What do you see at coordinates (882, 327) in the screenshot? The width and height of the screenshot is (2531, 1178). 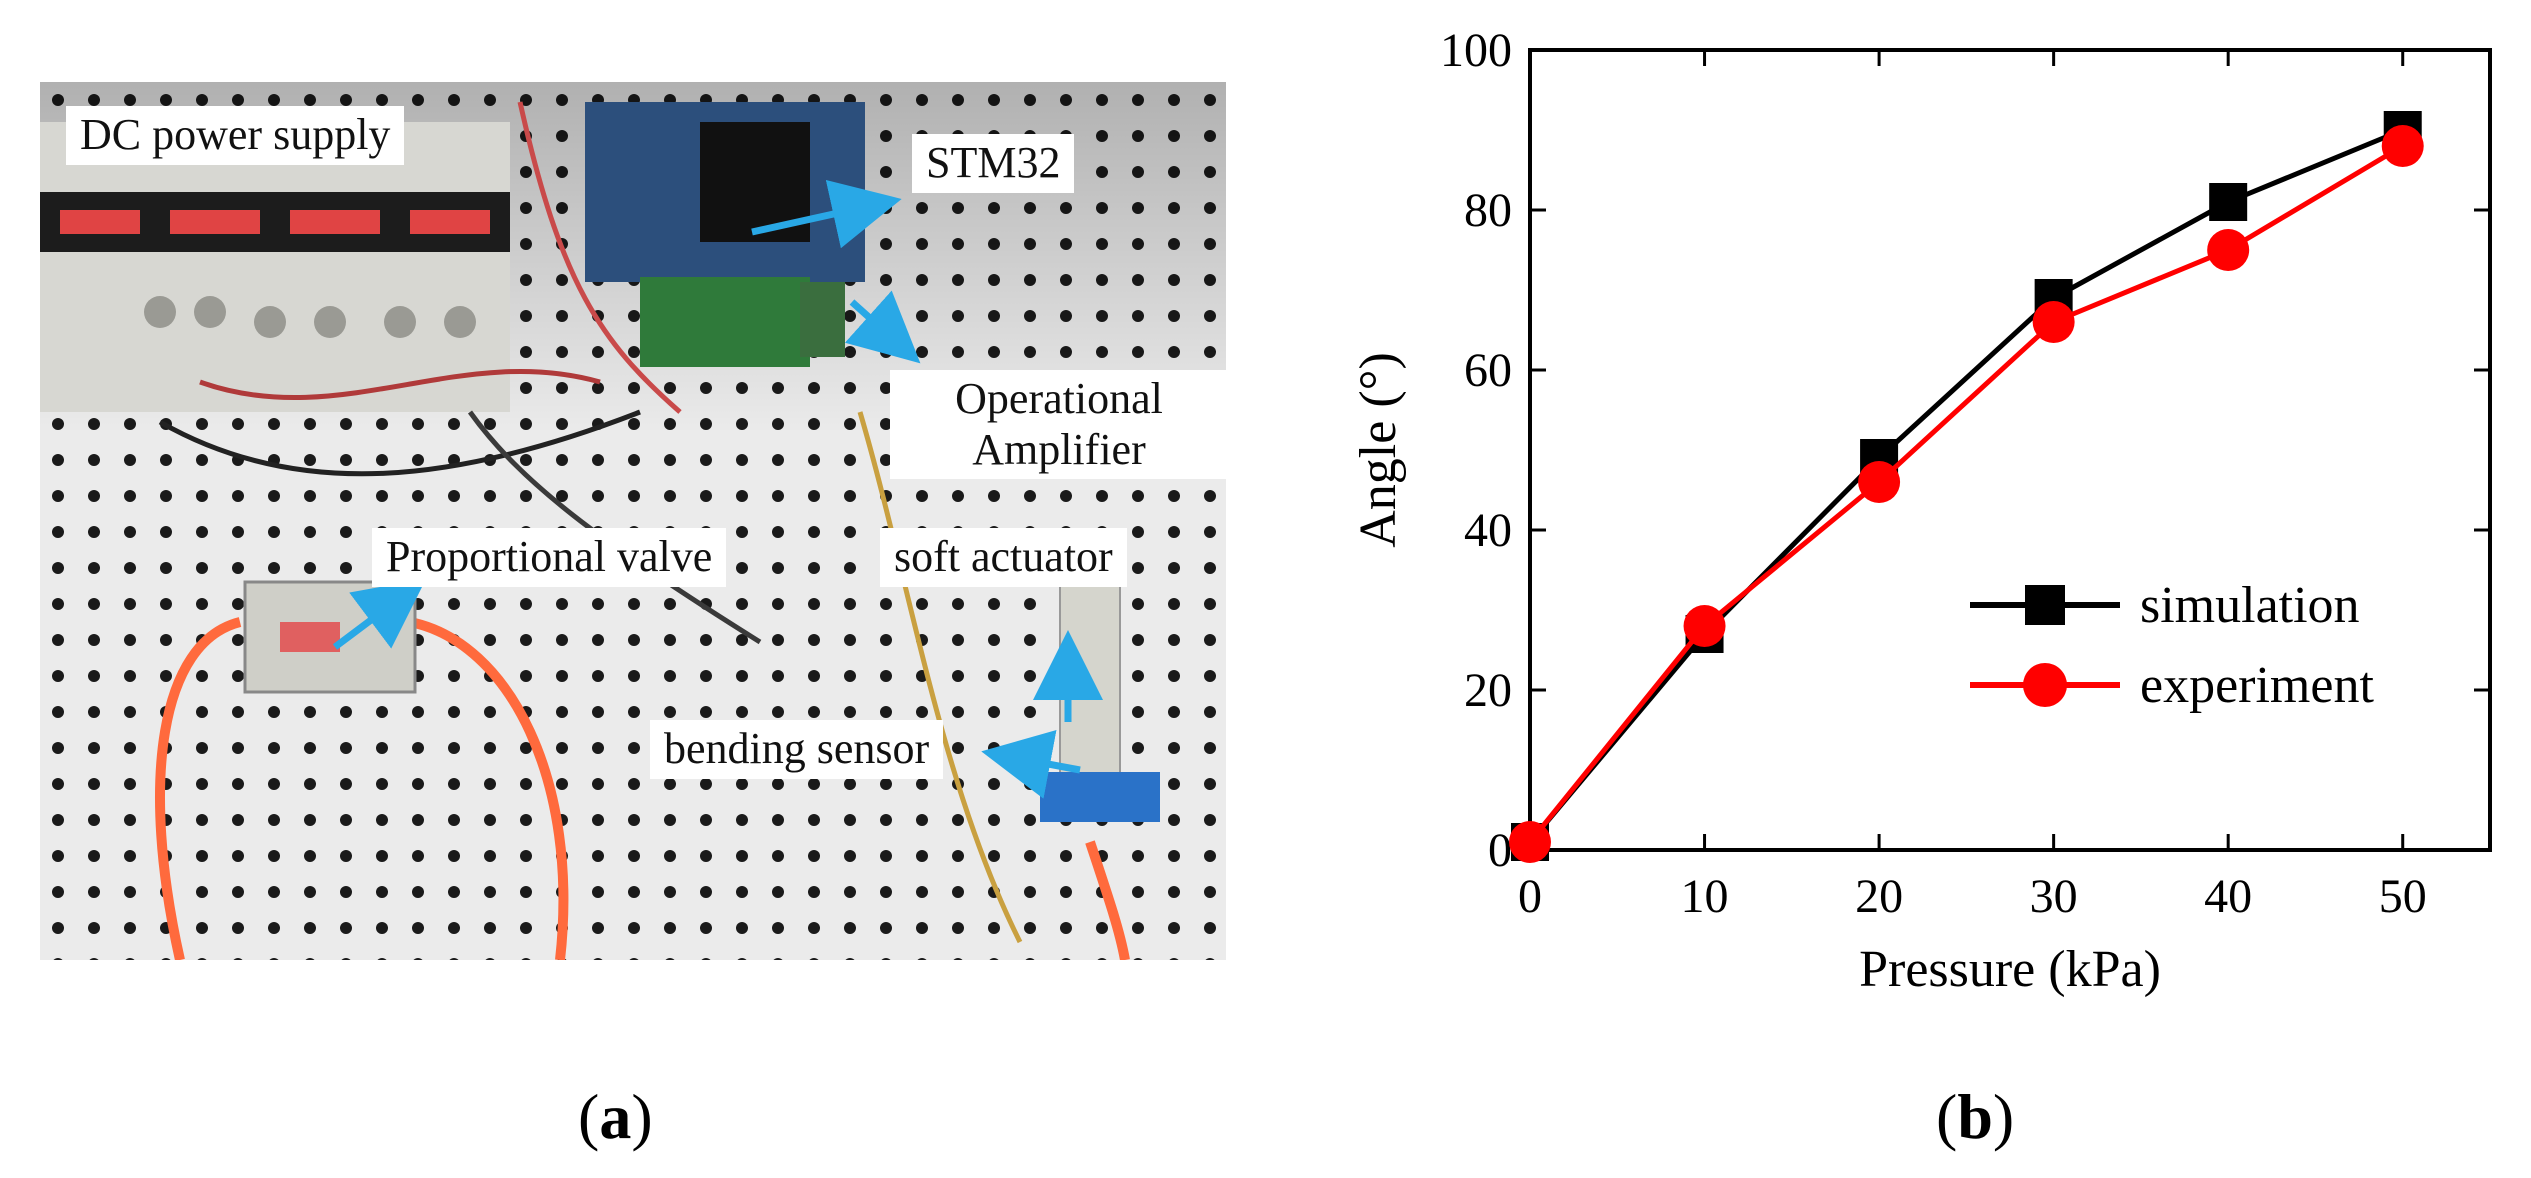 I see `arrow-op-amp` at bounding box center [882, 327].